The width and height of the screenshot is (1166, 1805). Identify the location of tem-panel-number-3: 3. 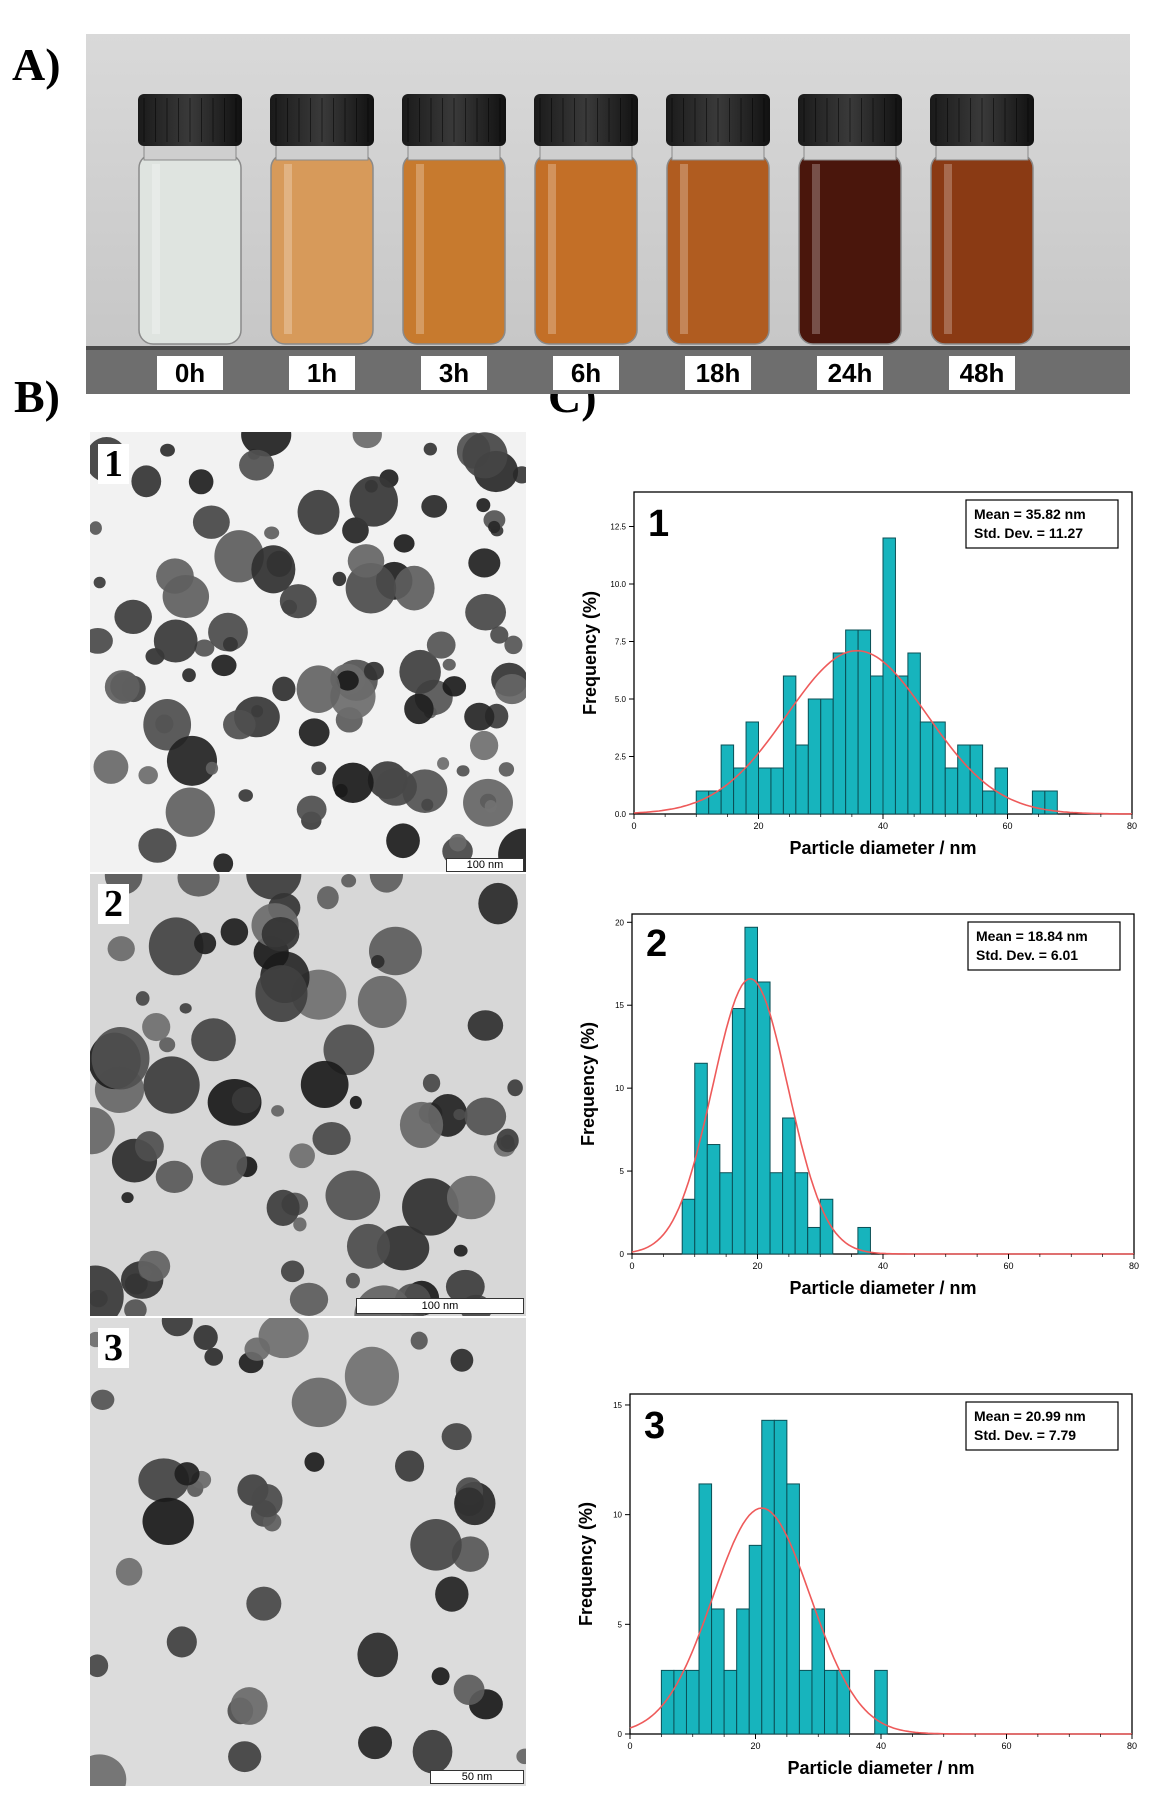
(113, 1348).